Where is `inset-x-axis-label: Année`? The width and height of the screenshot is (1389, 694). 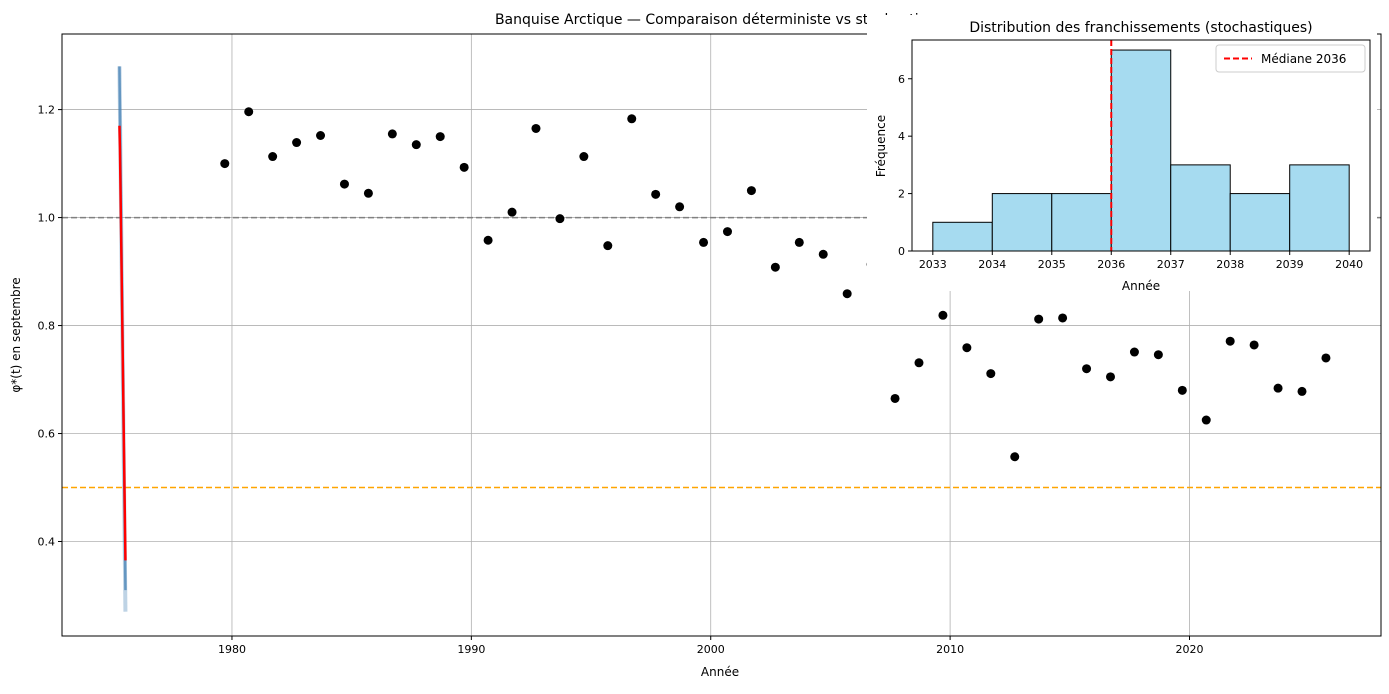
inset-x-axis-label: Année is located at coordinates (1141, 286).